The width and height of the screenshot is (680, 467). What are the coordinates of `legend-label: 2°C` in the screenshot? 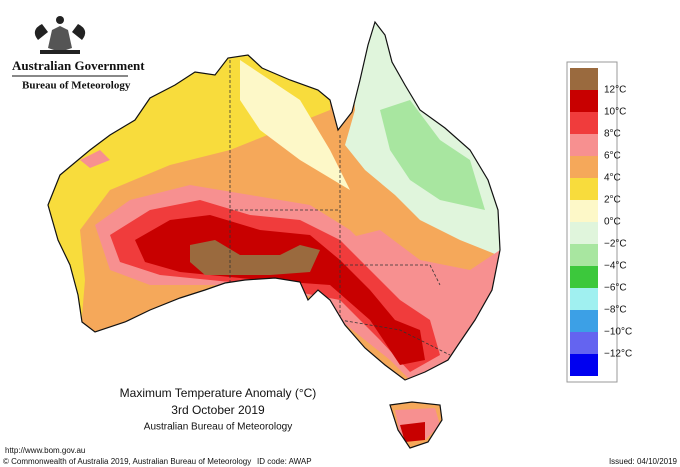 It's located at (612, 200).